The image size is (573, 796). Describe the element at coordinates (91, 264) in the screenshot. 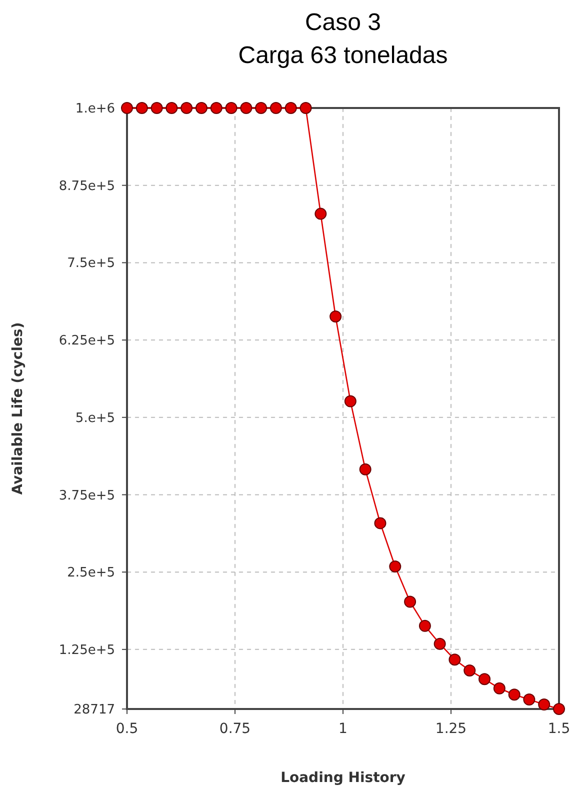

I see `y-tick-label: 7.5e+5` at that location.